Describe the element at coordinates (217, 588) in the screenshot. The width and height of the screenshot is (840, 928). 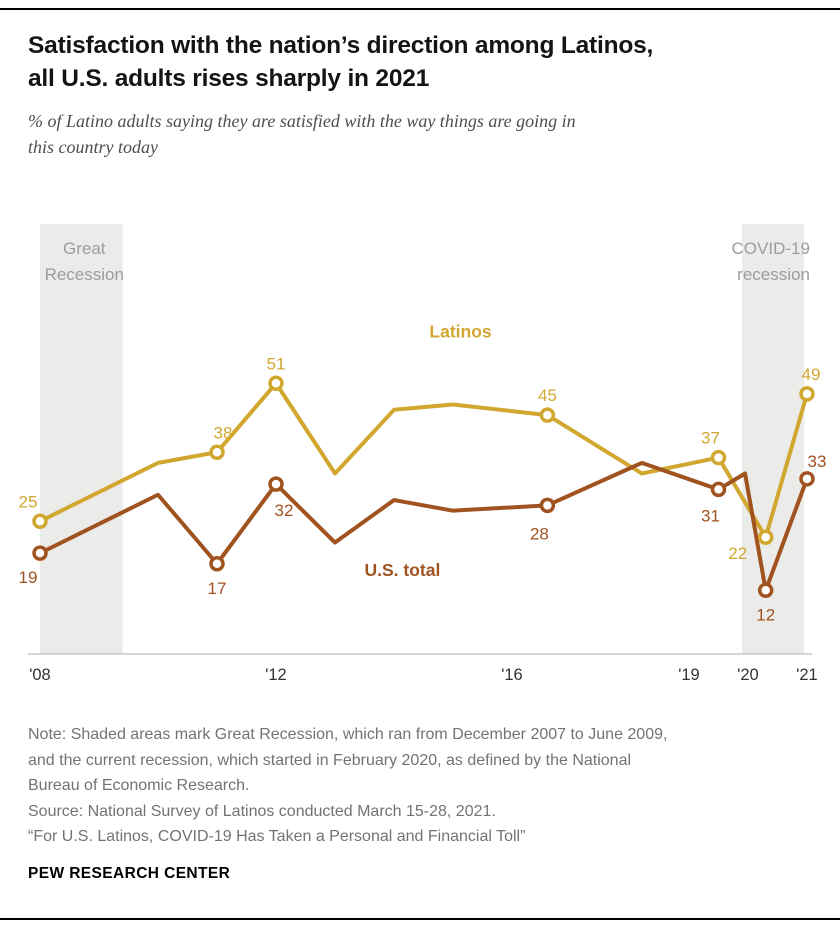
I see `data-point-label: 17` at that location.